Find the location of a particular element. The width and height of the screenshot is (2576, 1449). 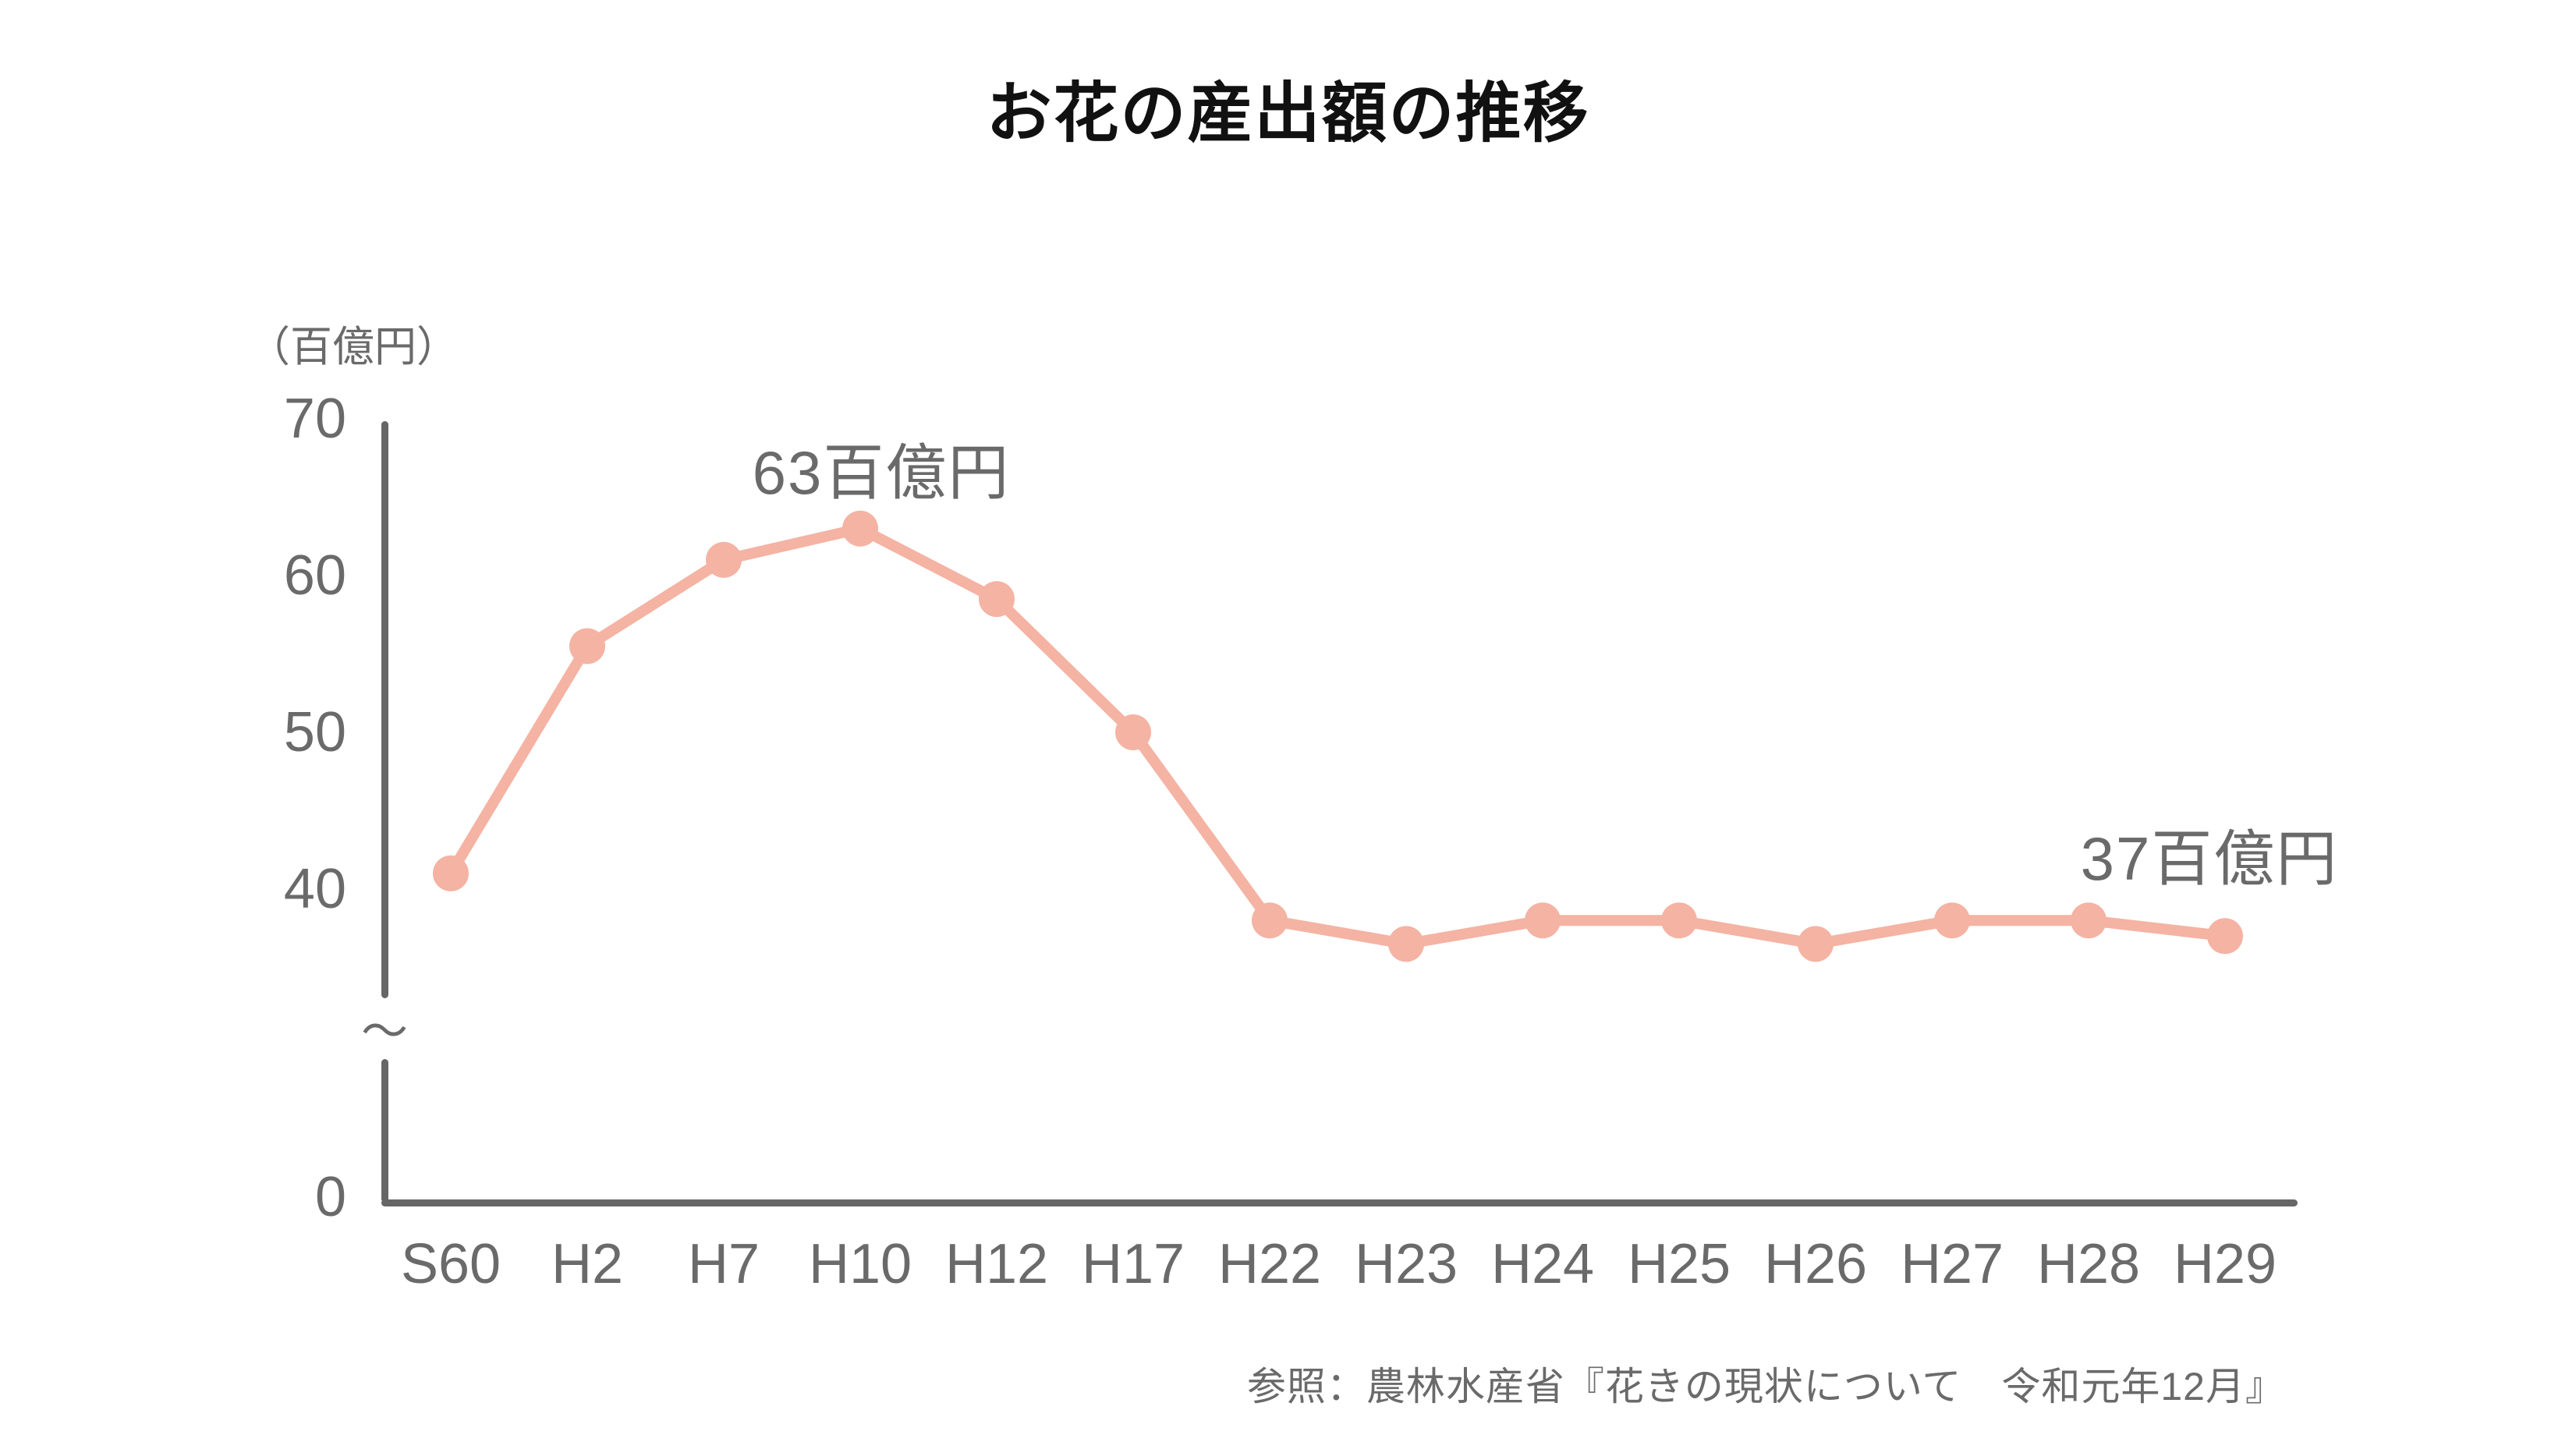

x-category-label-H17: H17 is located at coordinates (1133, 1264).